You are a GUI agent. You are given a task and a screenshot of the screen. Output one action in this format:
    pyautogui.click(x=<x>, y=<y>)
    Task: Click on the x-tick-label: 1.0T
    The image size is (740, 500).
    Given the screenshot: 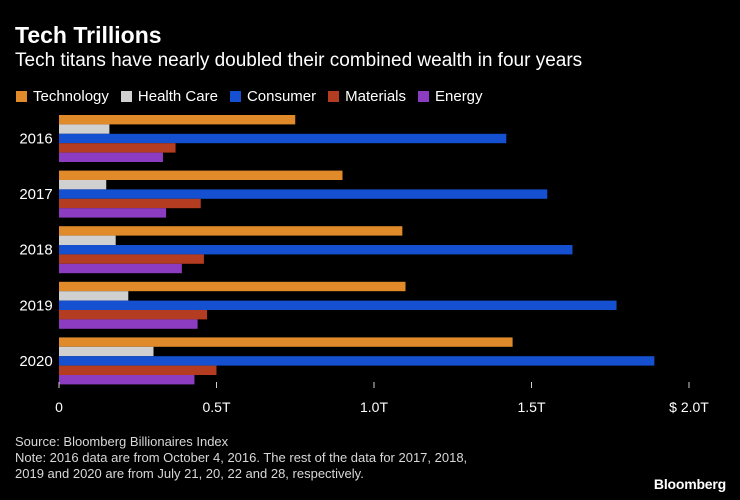 What is the action you would take?
    pyautogui.click(x=374, y=407)
    